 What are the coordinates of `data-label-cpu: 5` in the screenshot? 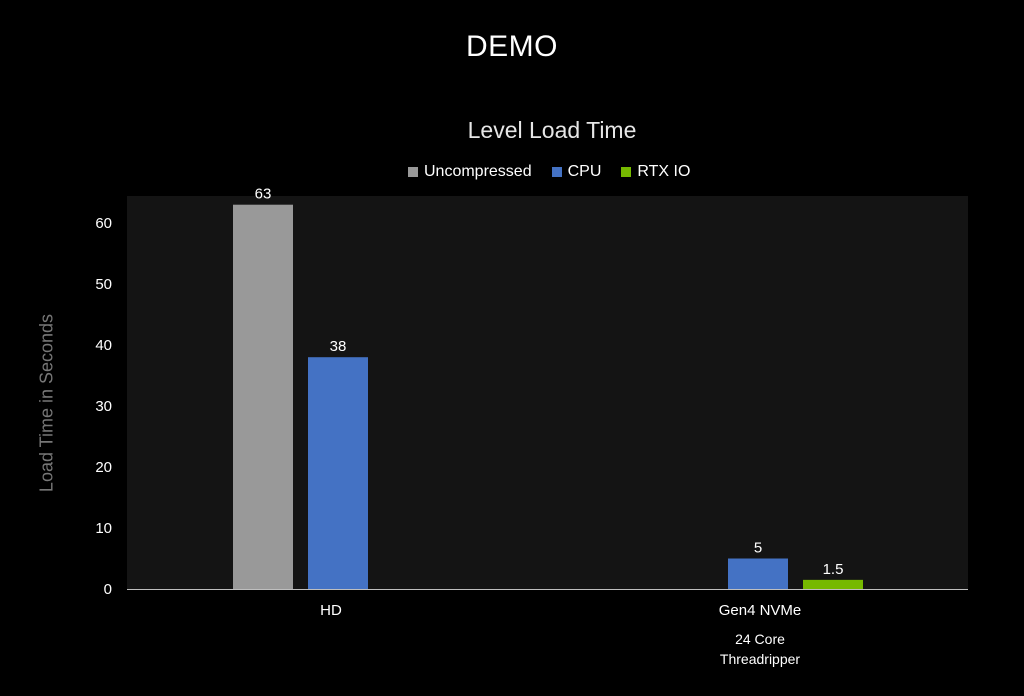 It's located at (758, 548).